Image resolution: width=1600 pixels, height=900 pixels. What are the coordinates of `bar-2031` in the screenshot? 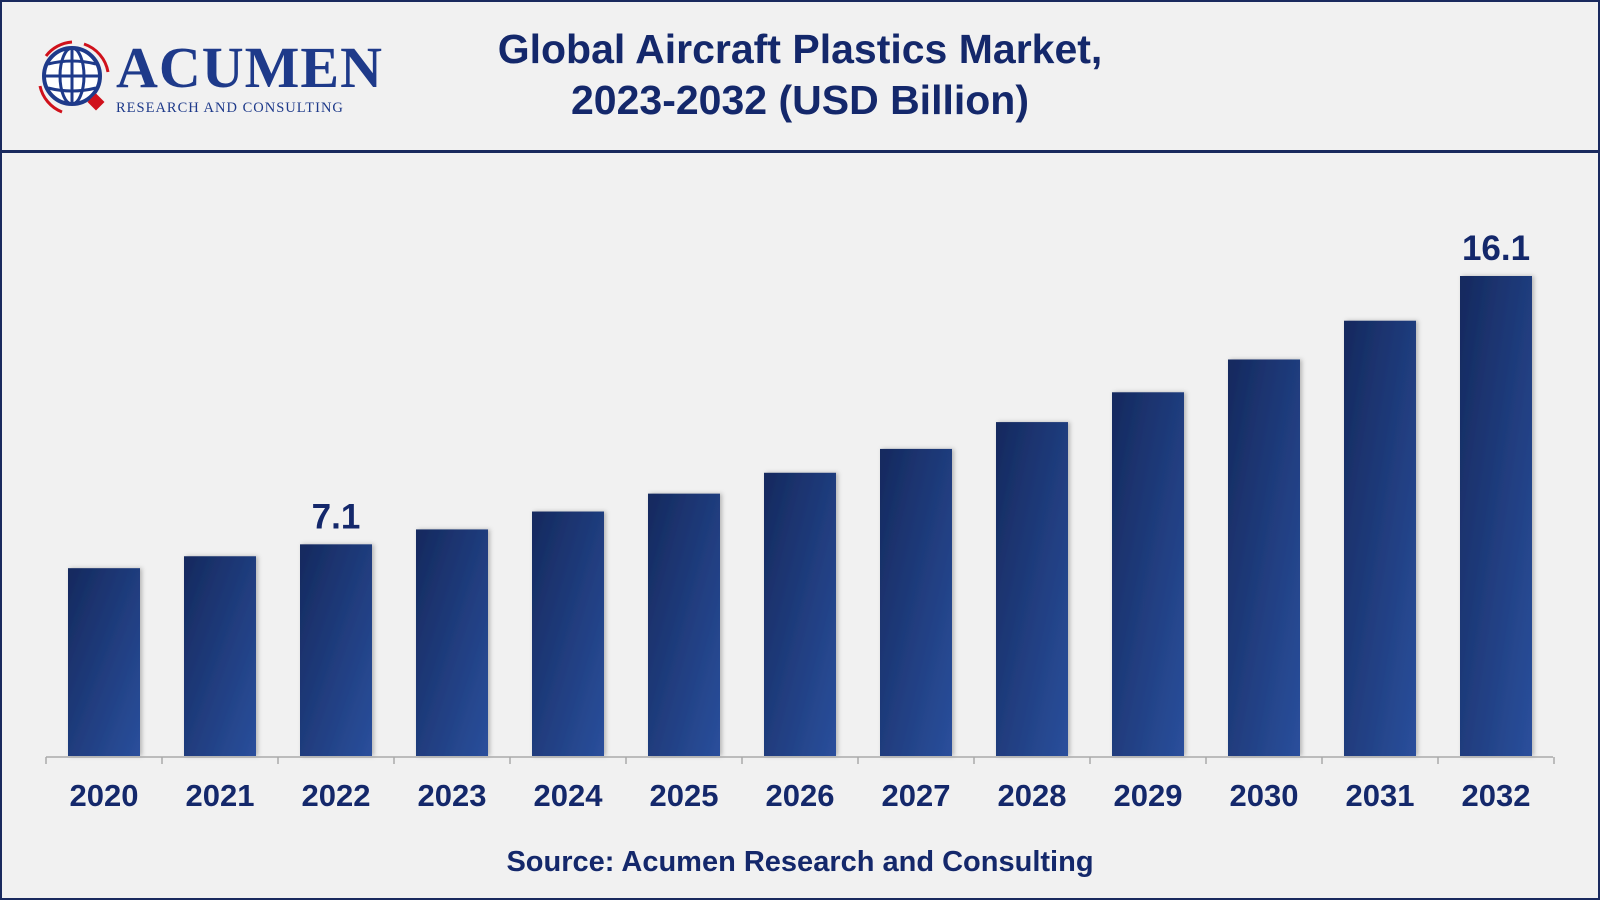 It's located at (1380, 538).